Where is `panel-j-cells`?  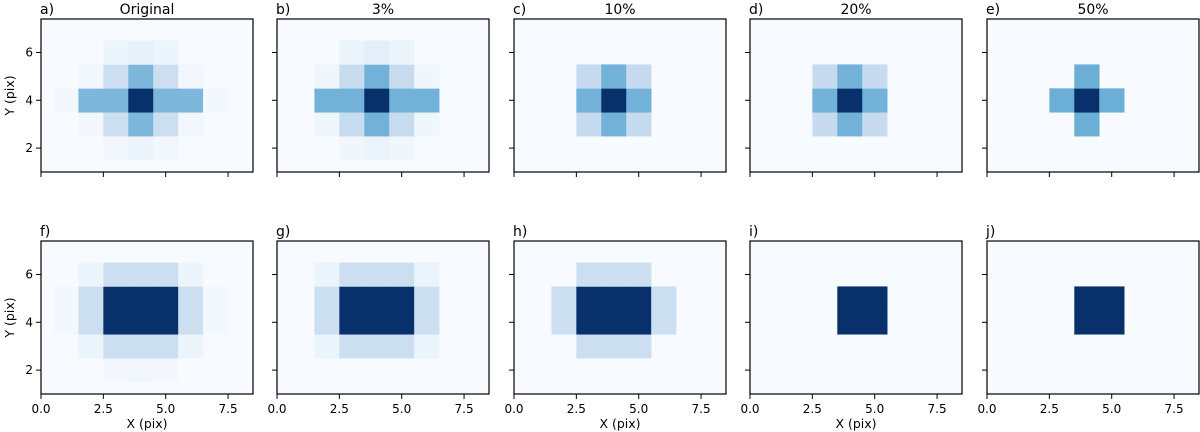
panel-j-cells is located at coordinates (1093, 317).